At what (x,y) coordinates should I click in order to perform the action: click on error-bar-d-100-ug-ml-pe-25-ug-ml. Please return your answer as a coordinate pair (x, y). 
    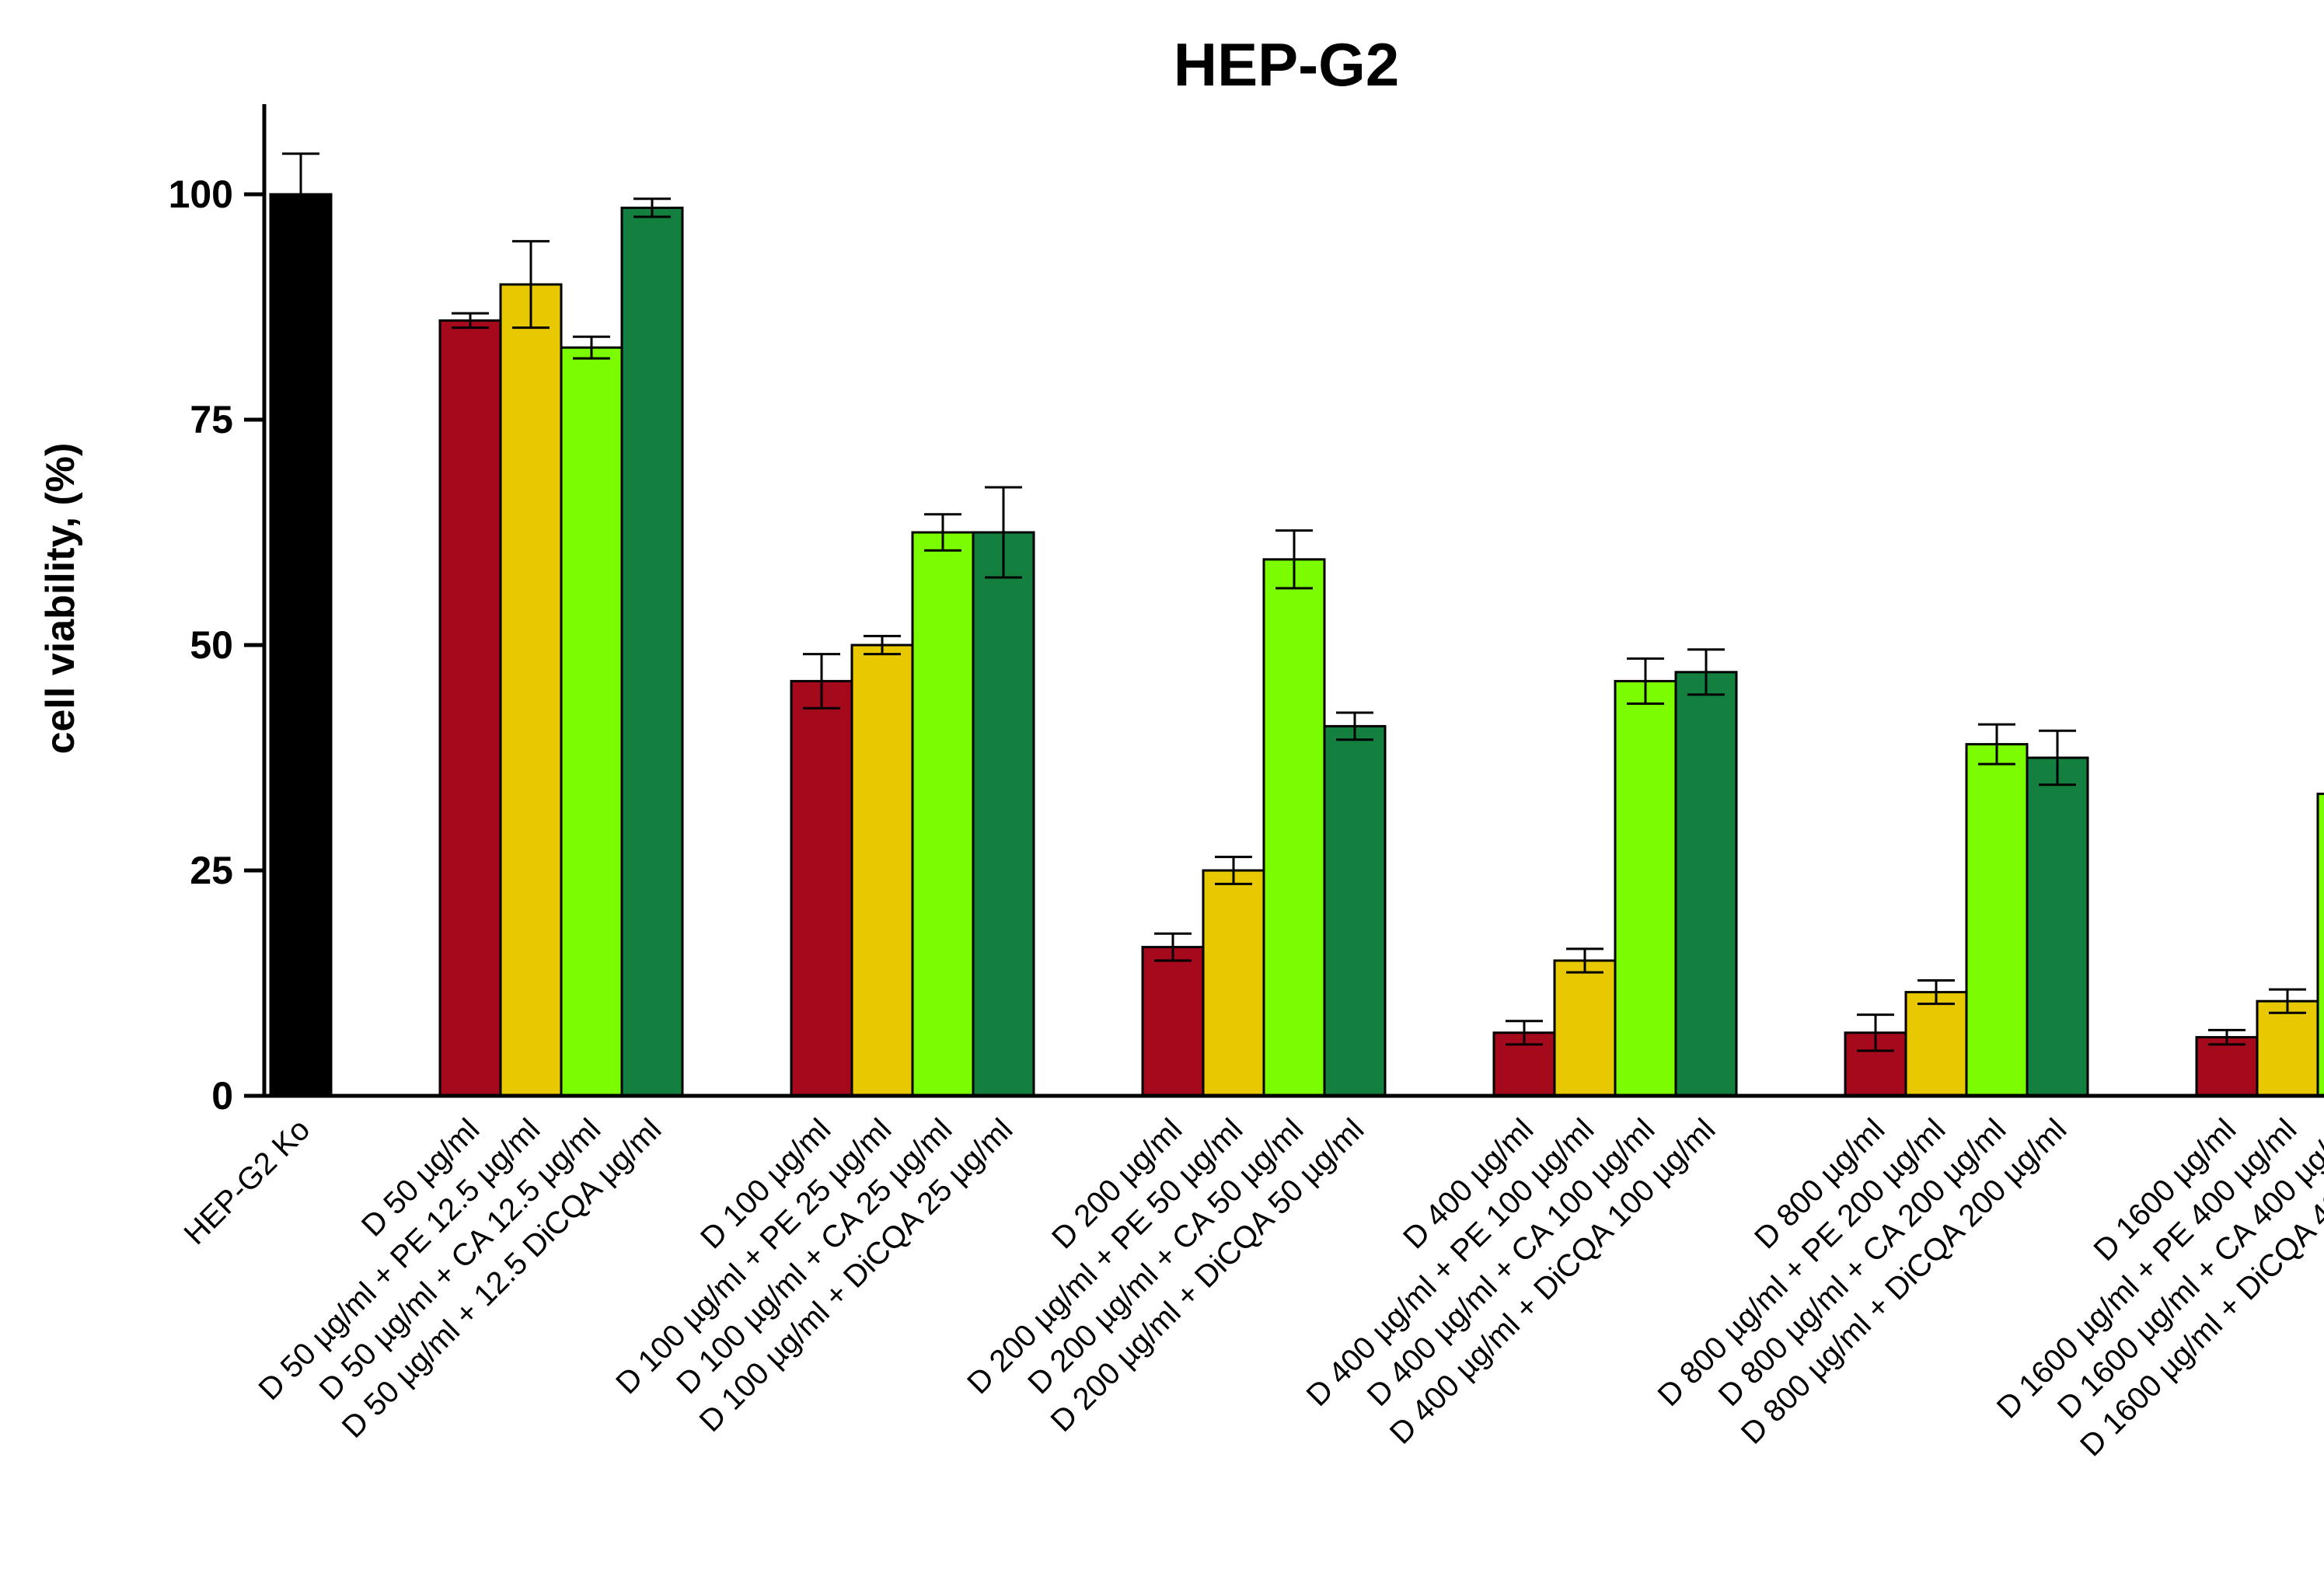
    Looking at the image, I should click on (882, 645).